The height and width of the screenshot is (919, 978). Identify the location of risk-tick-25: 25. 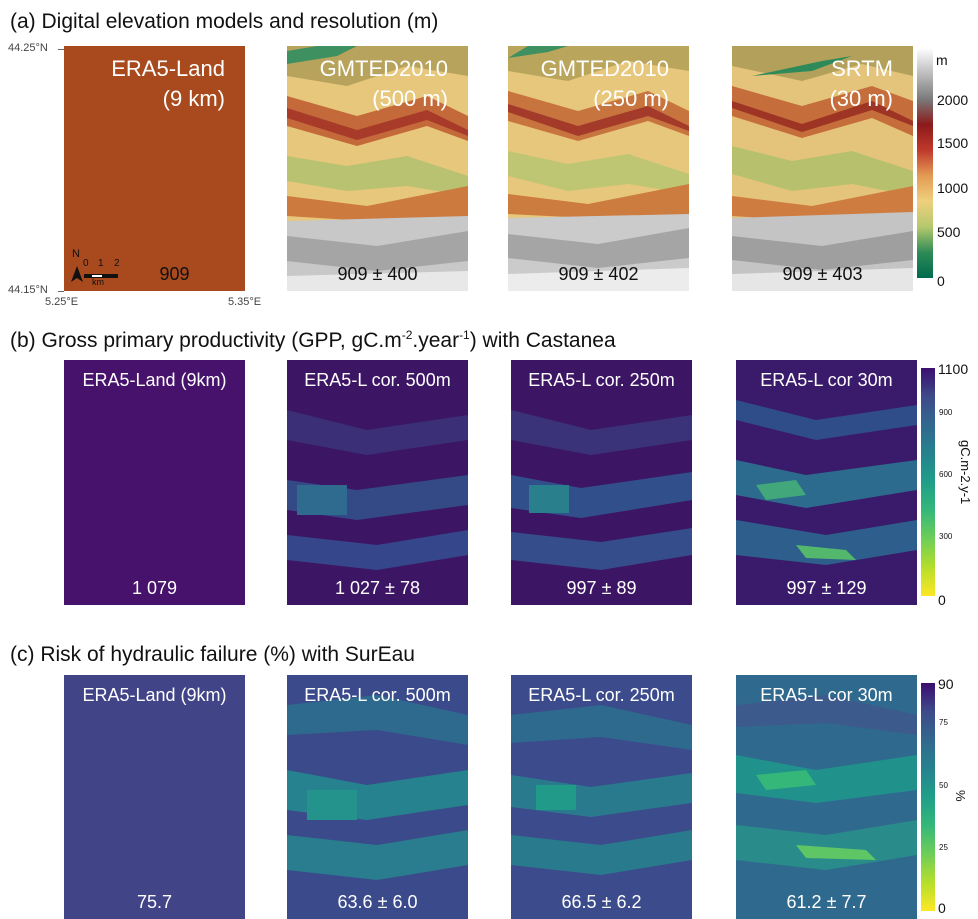
(943, 847).